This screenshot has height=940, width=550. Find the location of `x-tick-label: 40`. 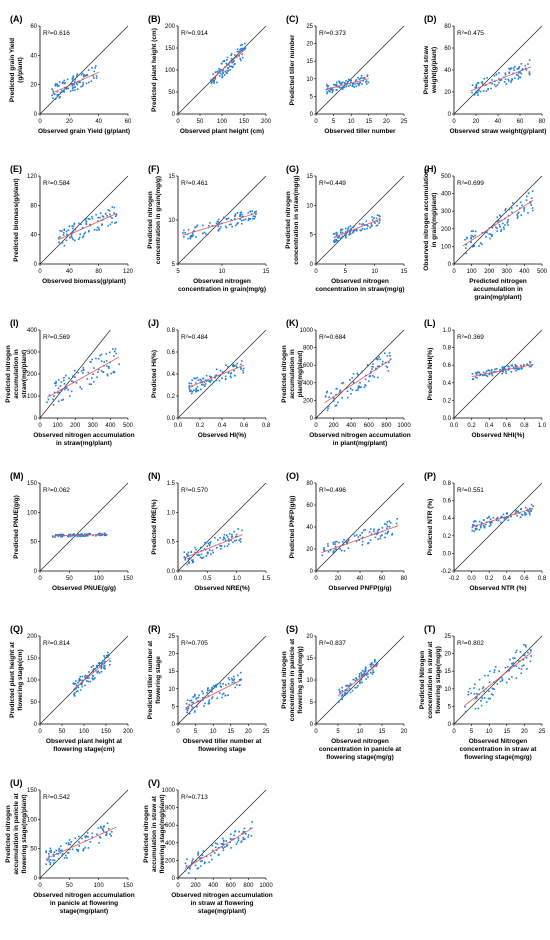

x-tick-label: 40 is located at coordinates (98, 122).